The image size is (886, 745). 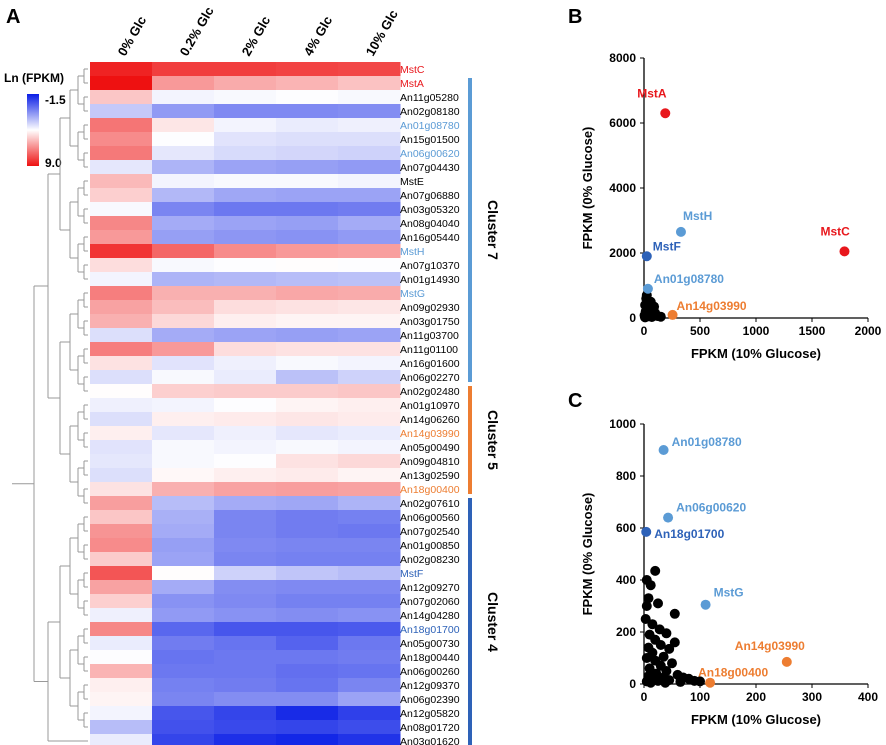 What do you see at coordinates (626, 580) in the screenshot?
I see `y-tick-label: 400` at bounding box center [626, 580].